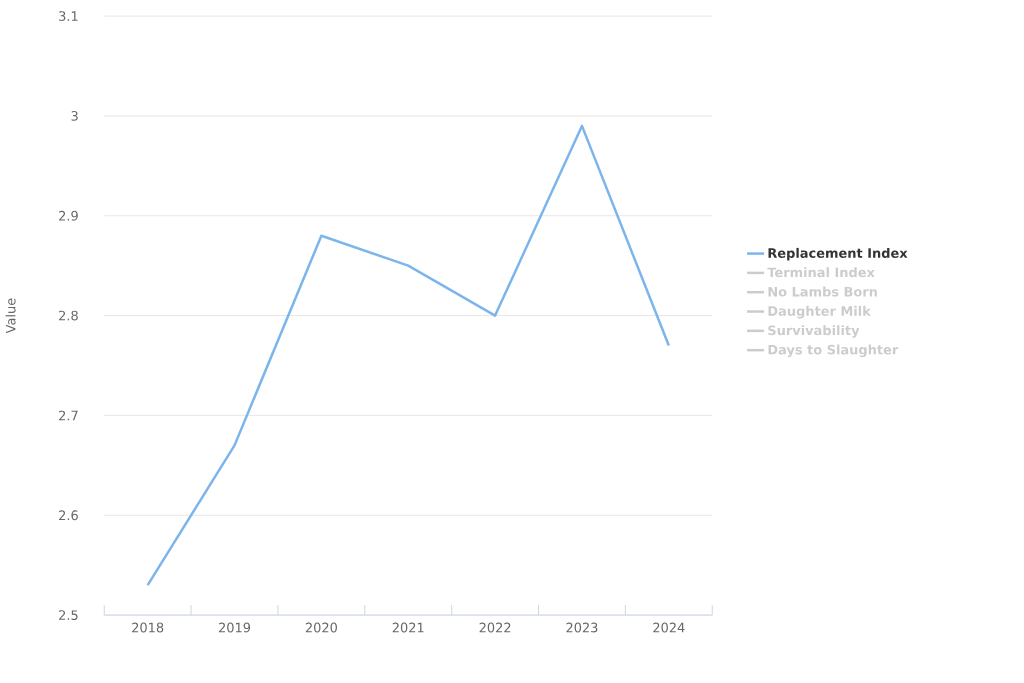  Describe the element at coordinates (495, 627) in the screenshot. I see `x-tick-label: 2022` at that location.